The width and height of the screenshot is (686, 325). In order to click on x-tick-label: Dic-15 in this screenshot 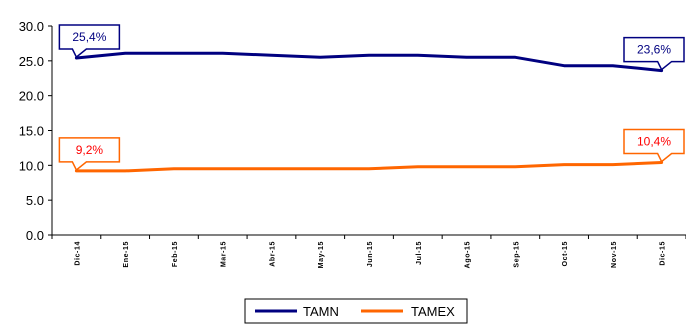, I will do `click(663, 253)`.